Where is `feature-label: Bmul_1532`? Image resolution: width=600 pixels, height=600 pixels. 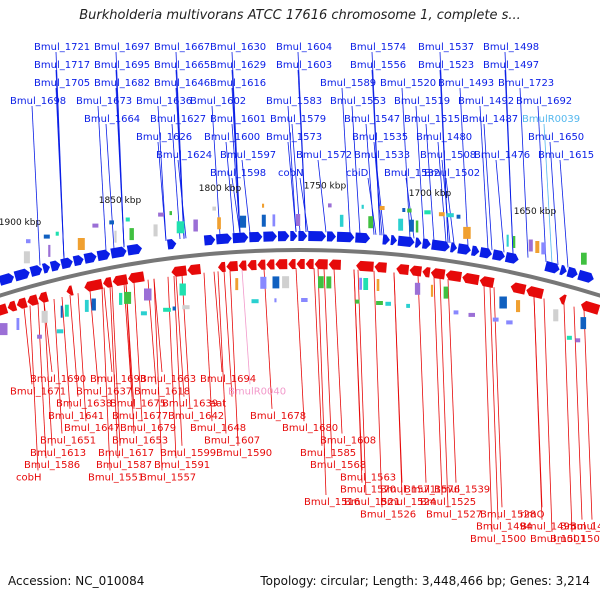 feature-label: Bmul_1532 is located at coordinates (412, 173).